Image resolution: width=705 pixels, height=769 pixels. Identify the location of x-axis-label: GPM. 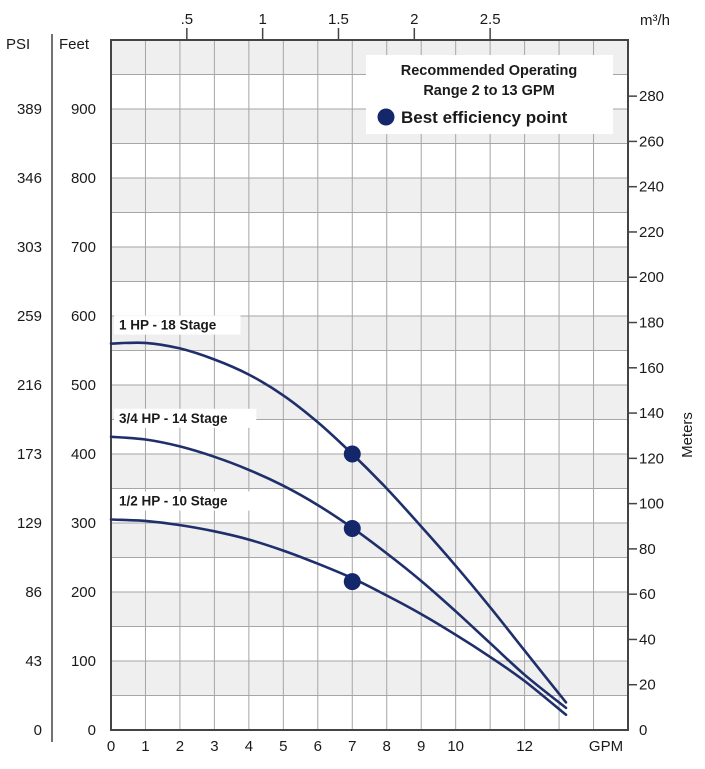
(606, 746).